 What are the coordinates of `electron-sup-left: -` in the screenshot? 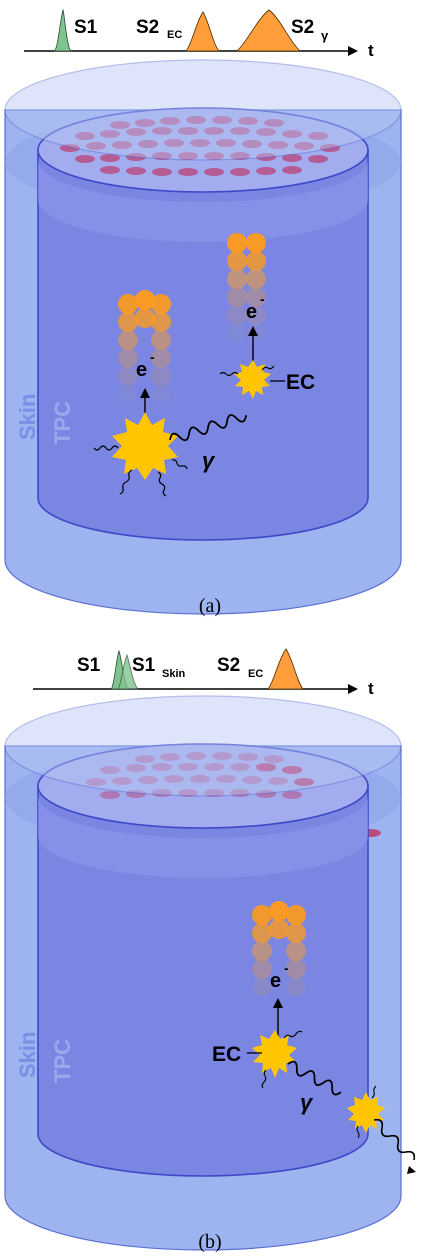 It's located at (152, 357).